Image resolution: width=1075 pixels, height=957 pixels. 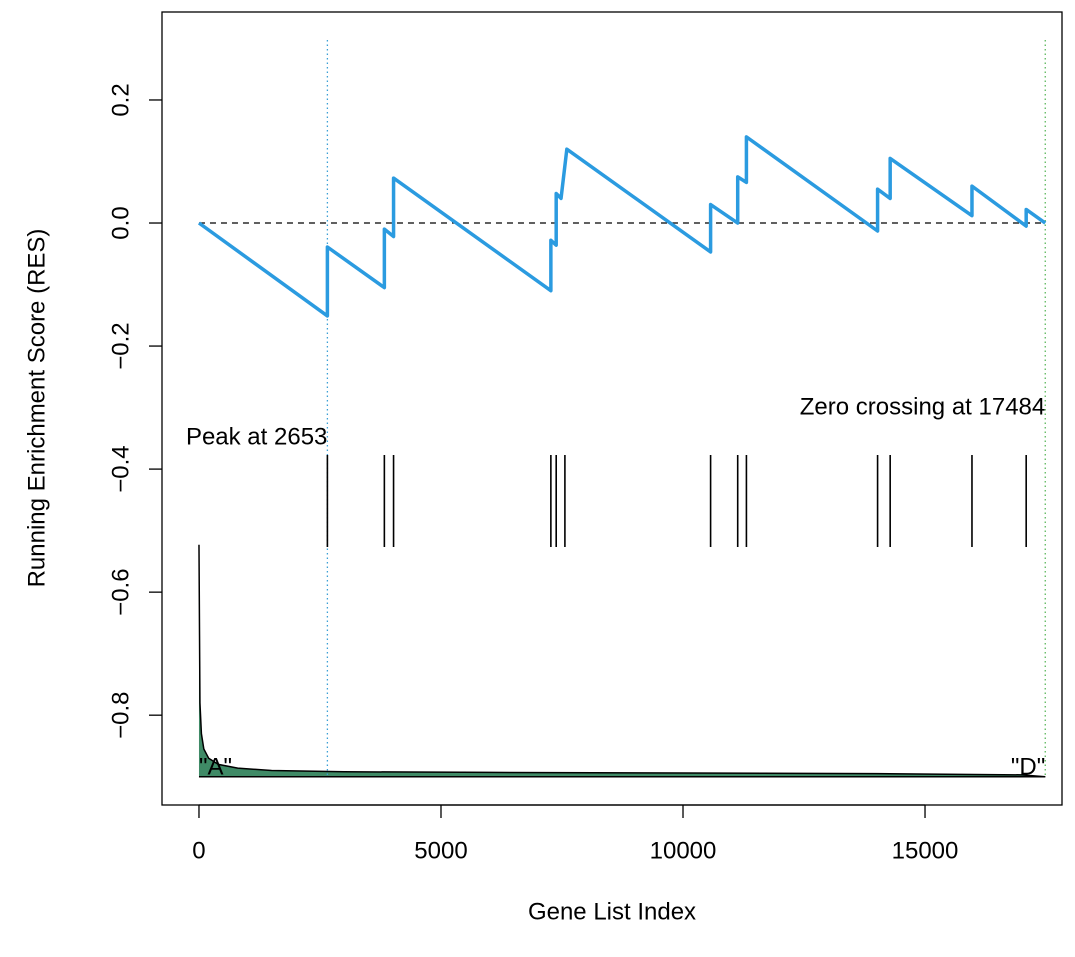 I want to click on y-tick-label: −0.4, so click(x=120, y=468).